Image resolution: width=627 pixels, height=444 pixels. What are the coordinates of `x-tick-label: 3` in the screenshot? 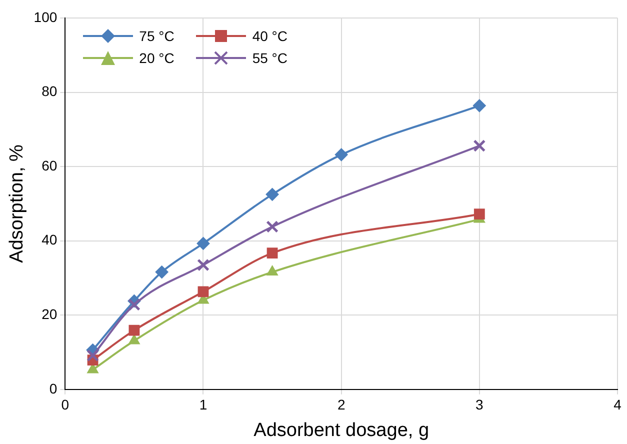 It's located at (480, 404).